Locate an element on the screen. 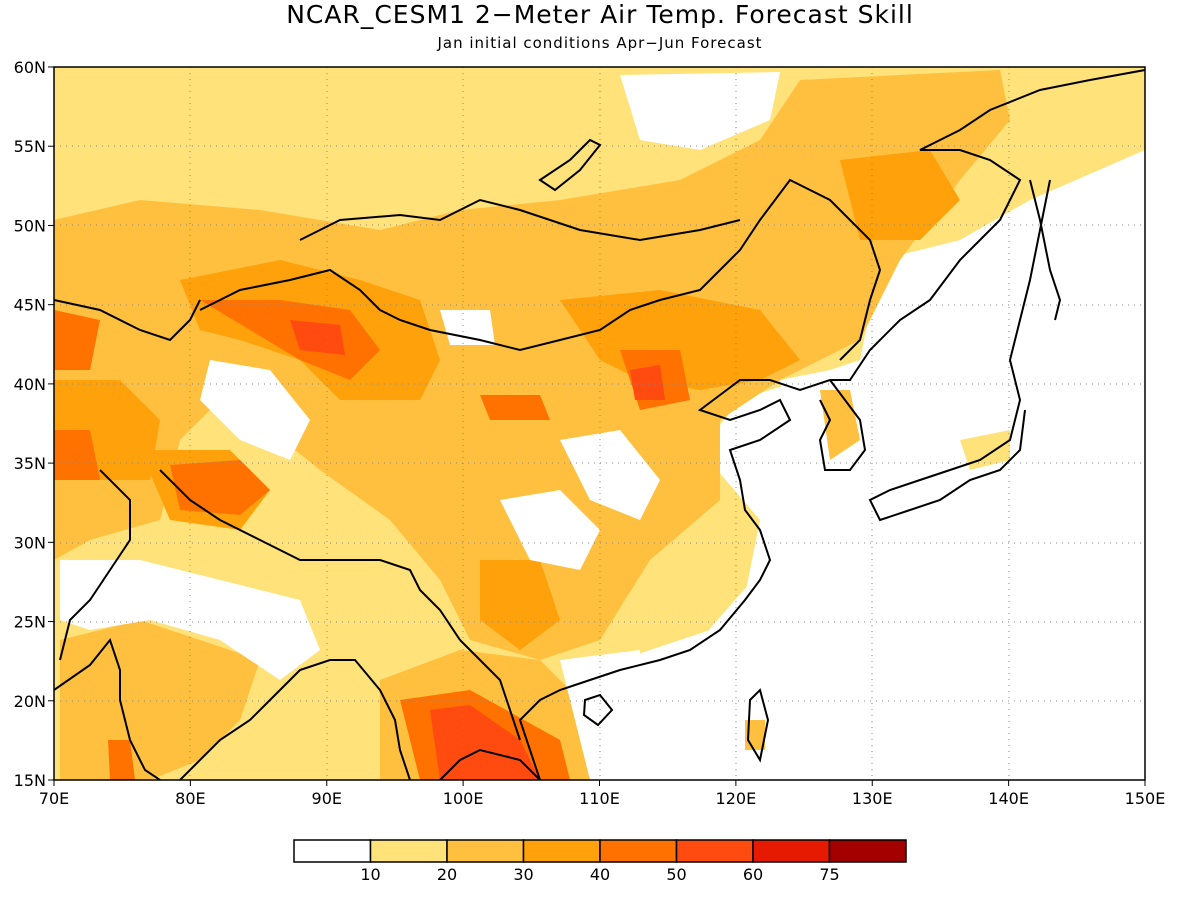  colorbar-label: 40 is located at coordinates (600, 874).